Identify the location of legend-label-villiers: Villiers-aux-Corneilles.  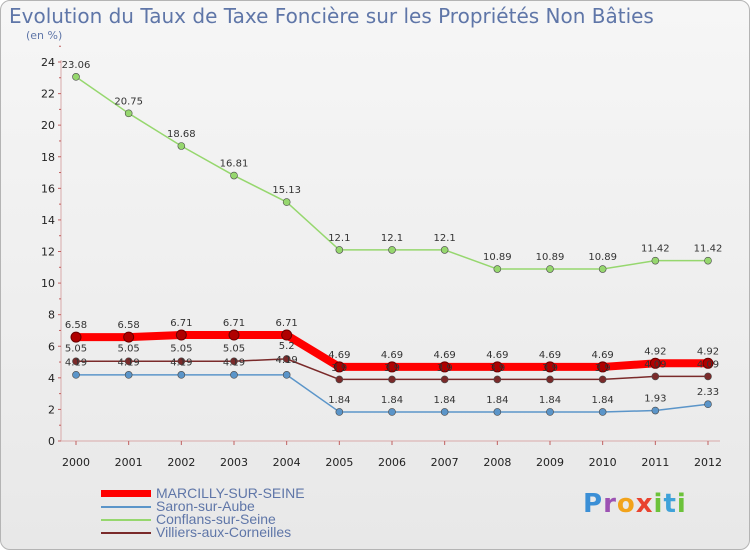
(224, 532).